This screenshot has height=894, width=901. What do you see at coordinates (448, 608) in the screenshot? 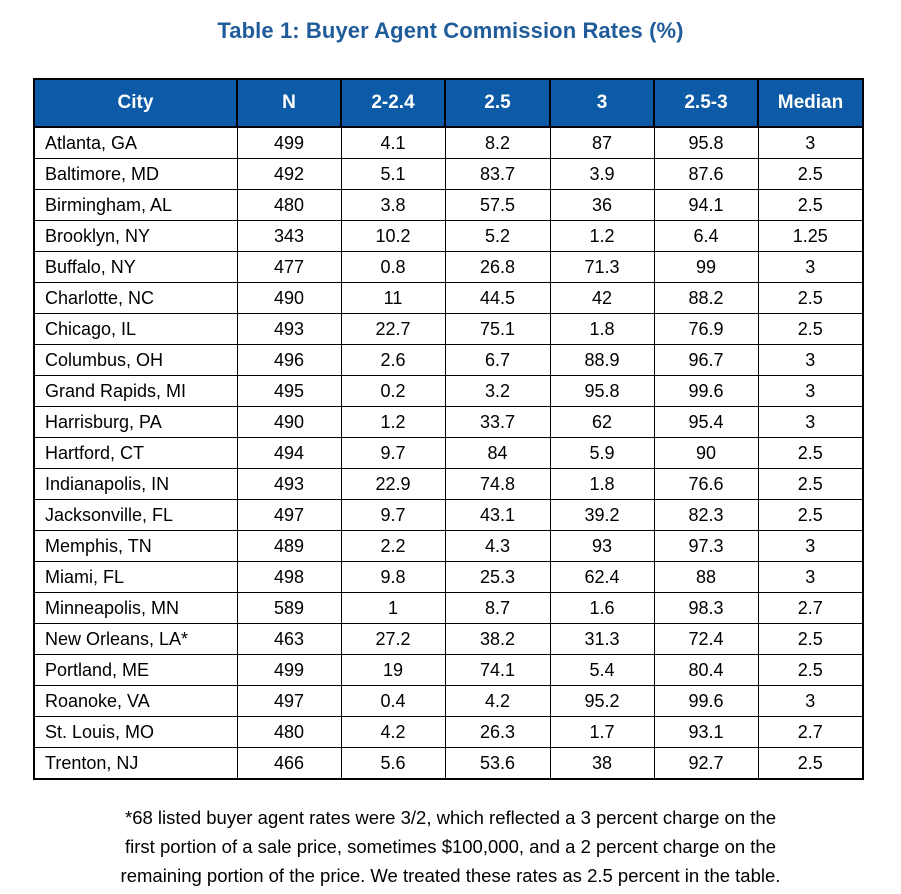
I see `table-row: Minneapolis, MN 589 1 8.7 1.6 98.3 2.7` at bounding box center [448, 608].